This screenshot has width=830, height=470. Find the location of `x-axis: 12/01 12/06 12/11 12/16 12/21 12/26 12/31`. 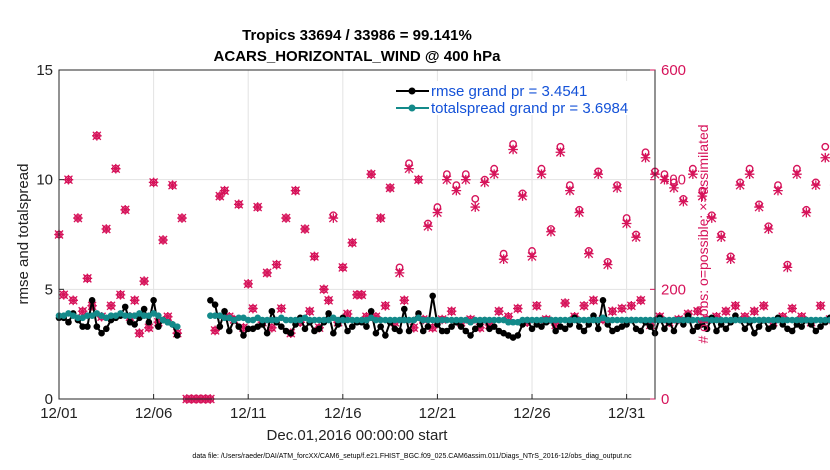

x-axis: 12/01 12/06 12/11 12/16 12/21 12/26 12/31 is located at coordinates (342, 408).